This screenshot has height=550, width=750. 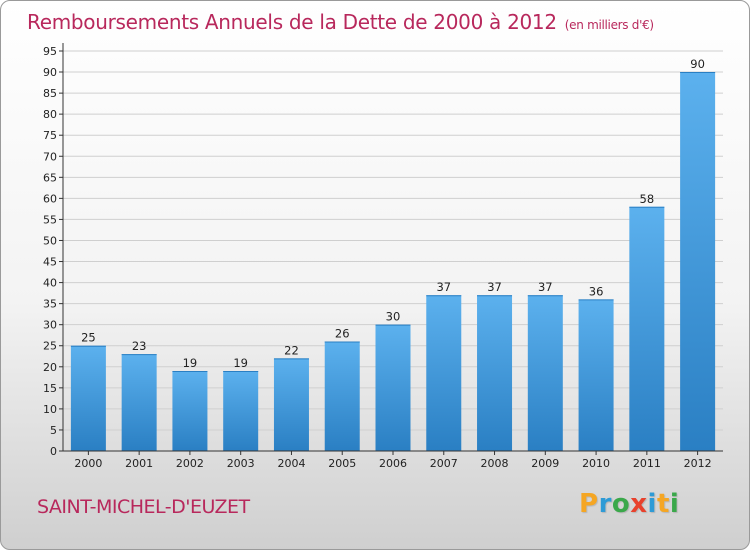 I want to click on x-tick-label: 2000, so click(x=88, y=463).